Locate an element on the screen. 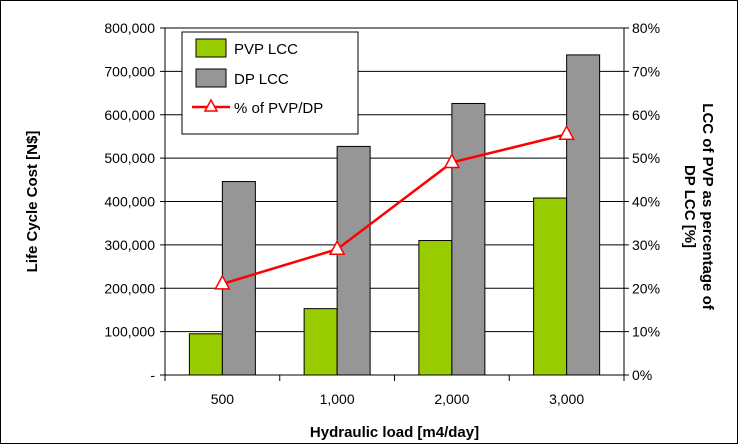 This screenshot has height=444, width=738. legend: PVP LCC DP LCC % of PVP/DP is located at coordinates (270, 83).